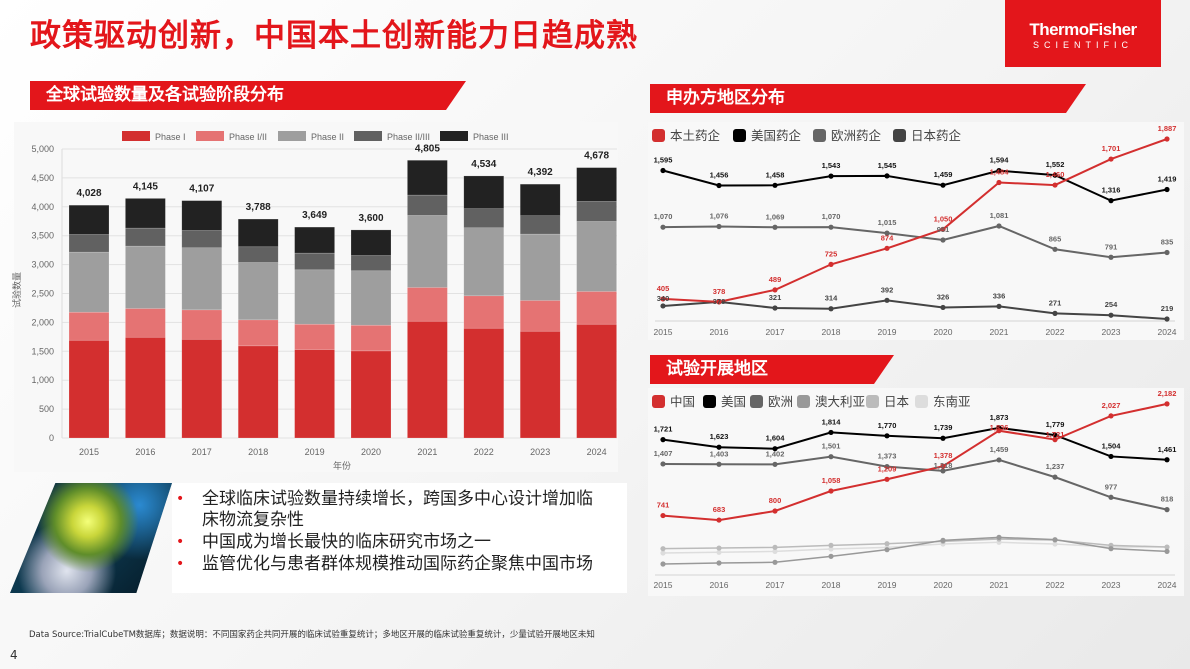 The width and height of the screenshot is (1190, 669). What do you see at coordinates (663, 429) in the screenshot?
I see `data-label: 1,721` at bounding box center [663, 429].